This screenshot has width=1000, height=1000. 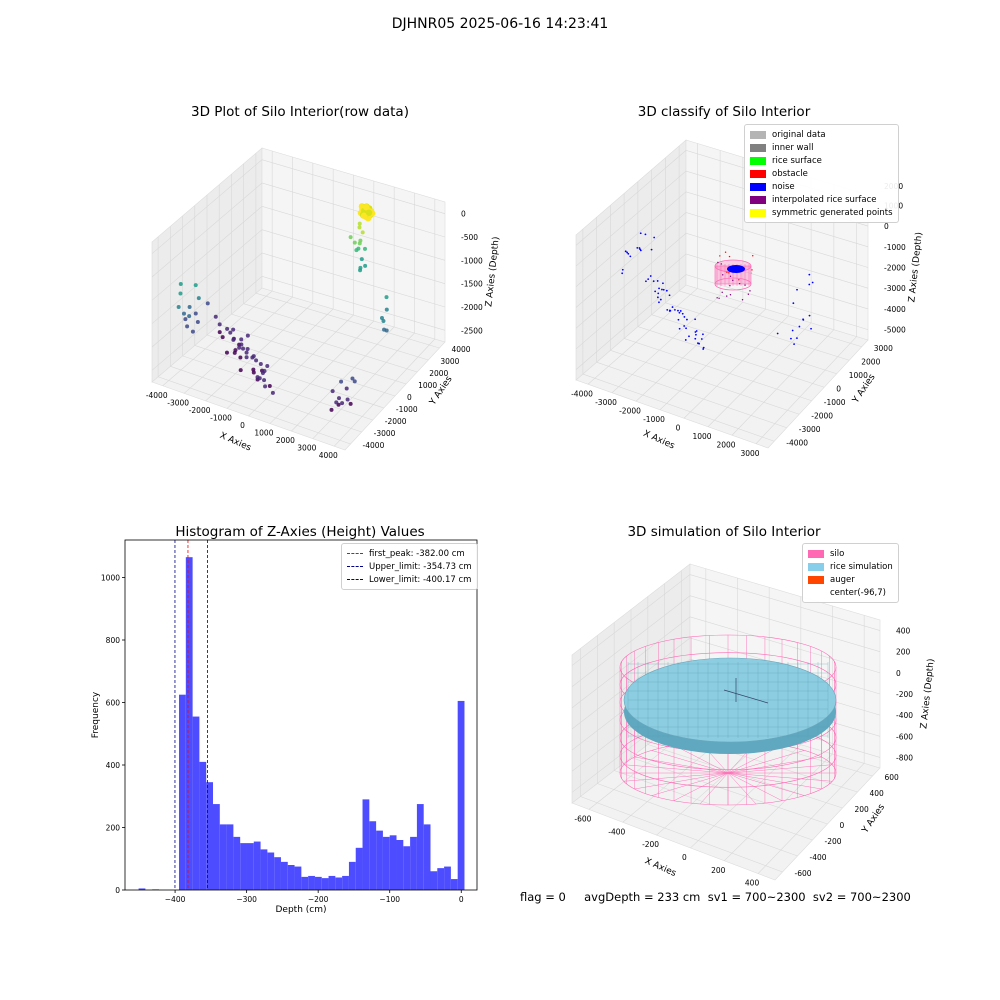 What do you see at coordinates (417, 553) in the screenshot?
I see `legend-label: first_peak: -382.00 cm` at bounding box center [417, 553].